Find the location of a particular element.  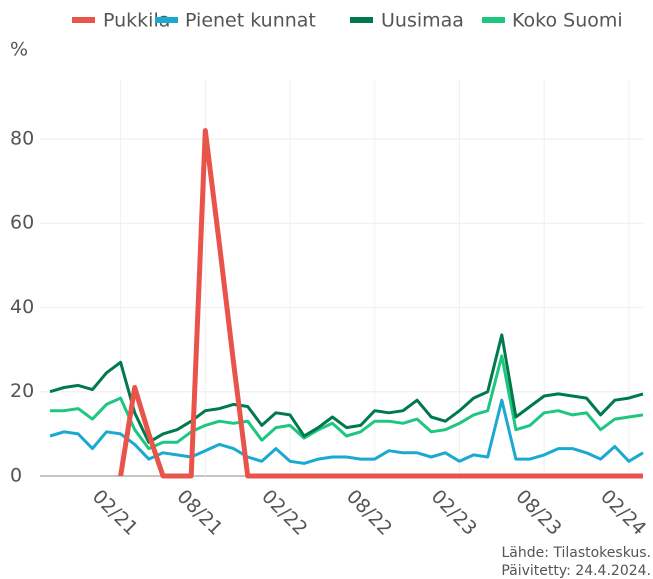

legend-label: Pukkila is located at coordinates (136, 21).